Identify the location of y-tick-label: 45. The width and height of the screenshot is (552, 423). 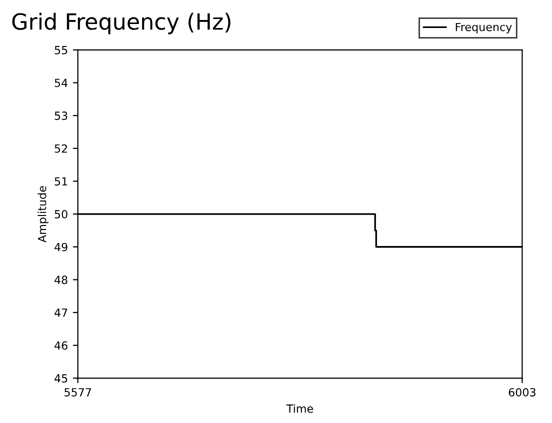
(61, 378).